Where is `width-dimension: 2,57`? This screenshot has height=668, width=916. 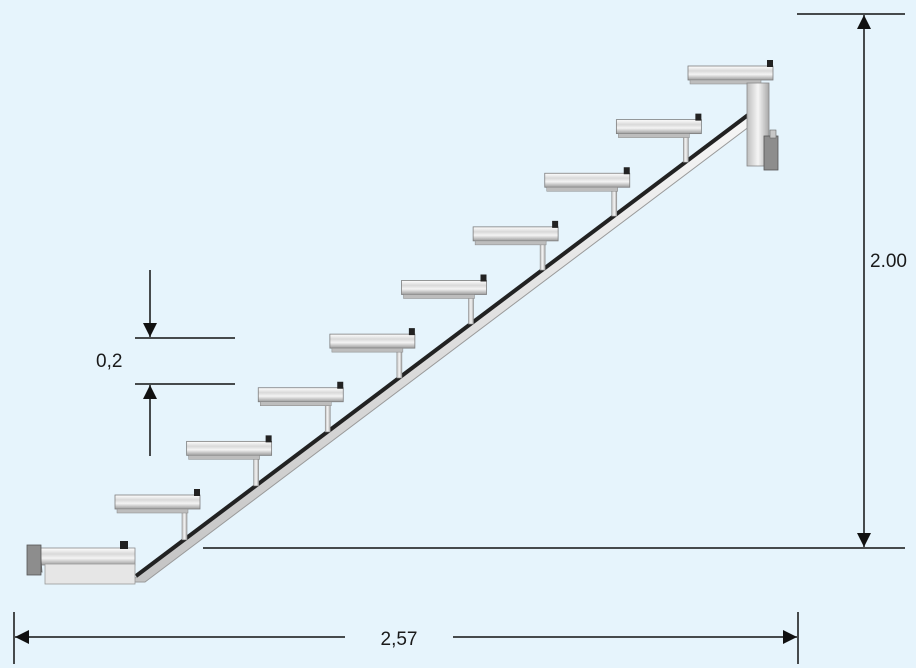
width-dimension: 2,57 is located at coordinates (406, 638).